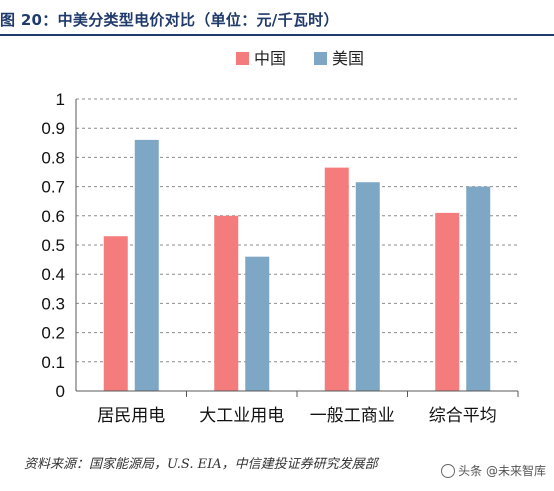 This screenshot has width=554, height=491. What do you see at coordinates (297, 416) in the screenshot?
I see `x-axis-tick-labels: 居民用电 大工业用电 一般工商业 综合平均` at bounding box center [297, 416].